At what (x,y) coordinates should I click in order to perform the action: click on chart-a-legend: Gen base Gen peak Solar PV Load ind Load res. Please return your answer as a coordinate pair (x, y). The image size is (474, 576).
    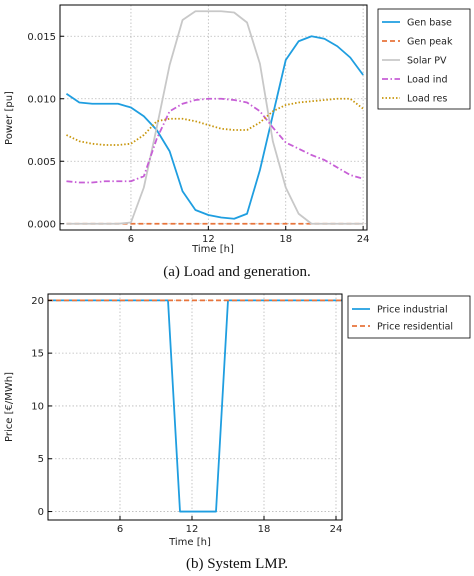
    Looking at the image, I should click on (424, 59).